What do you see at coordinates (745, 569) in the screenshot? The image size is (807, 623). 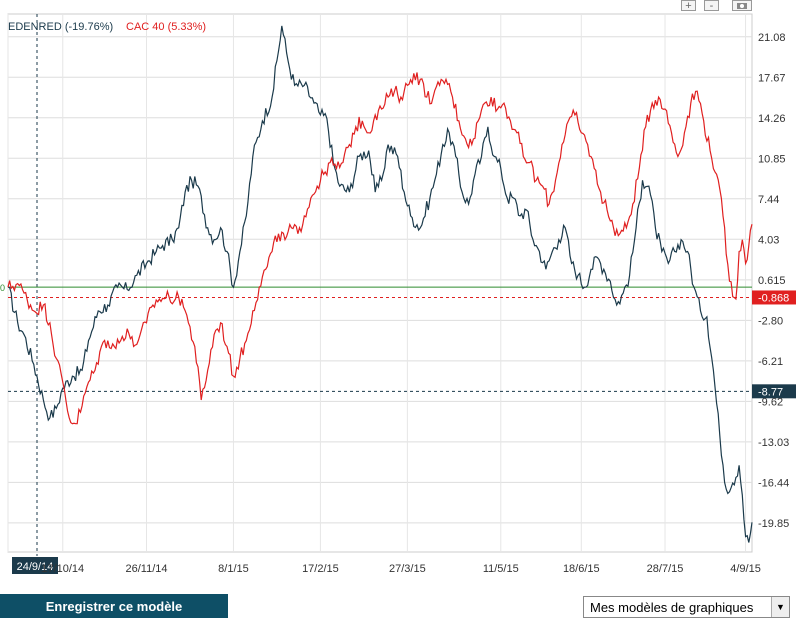 I see `x-tick-label: 4/9/15` at bounding box center [745, 569].